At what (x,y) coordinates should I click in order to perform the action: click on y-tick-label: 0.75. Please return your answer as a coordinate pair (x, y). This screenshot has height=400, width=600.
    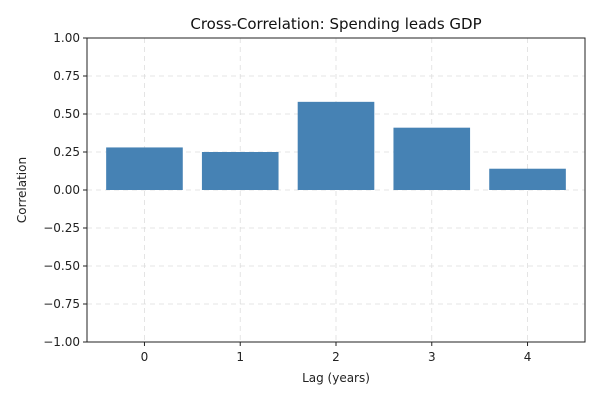
    Looking at the image, I should click on (66, 76).